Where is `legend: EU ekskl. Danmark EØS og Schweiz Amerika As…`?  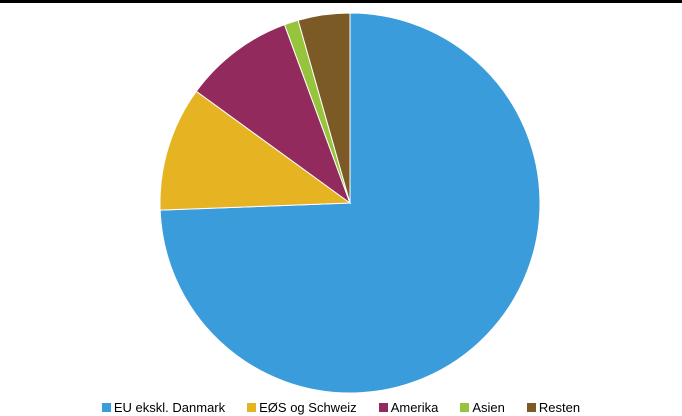 legend: EU ekskl. Danmark EØS og Schweiz Amerika As… is located at coordinates (341, 407).